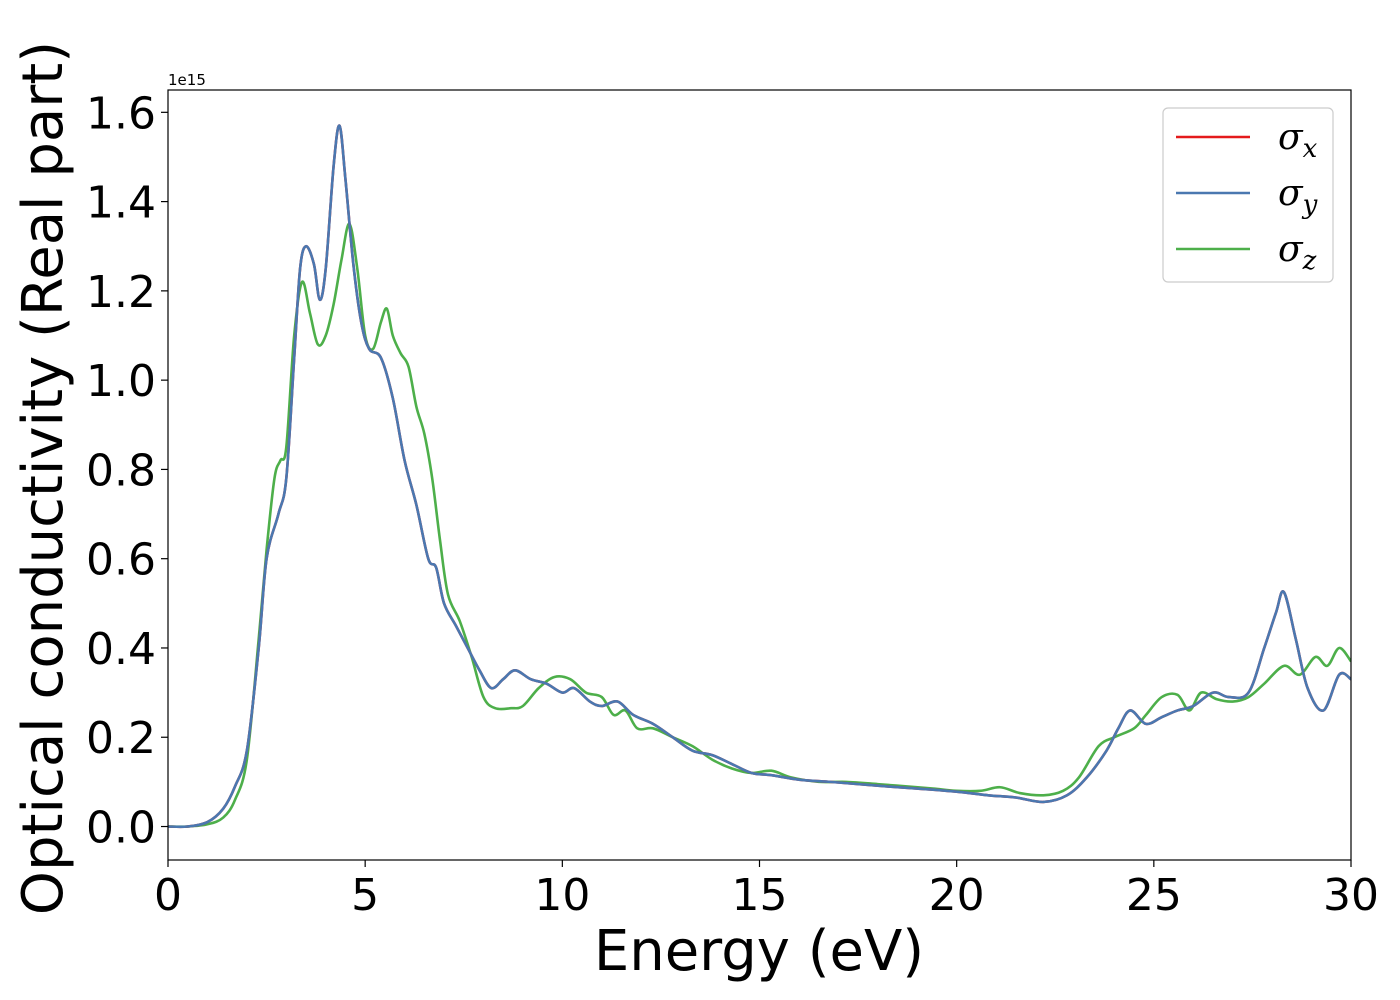 The height and width of the screenshot is (1000, 1400). Describe the element at coordinates (562, 895) in the screenshot. I see `x-tick-label: 10` at that location.